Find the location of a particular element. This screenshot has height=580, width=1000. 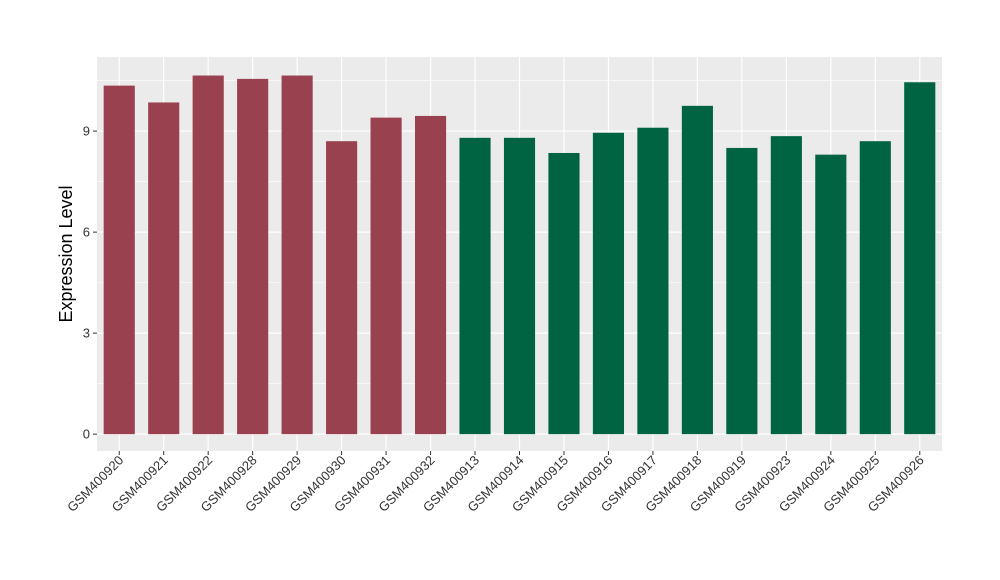

bar-GSM400925 is located at coordinates (875, 288).